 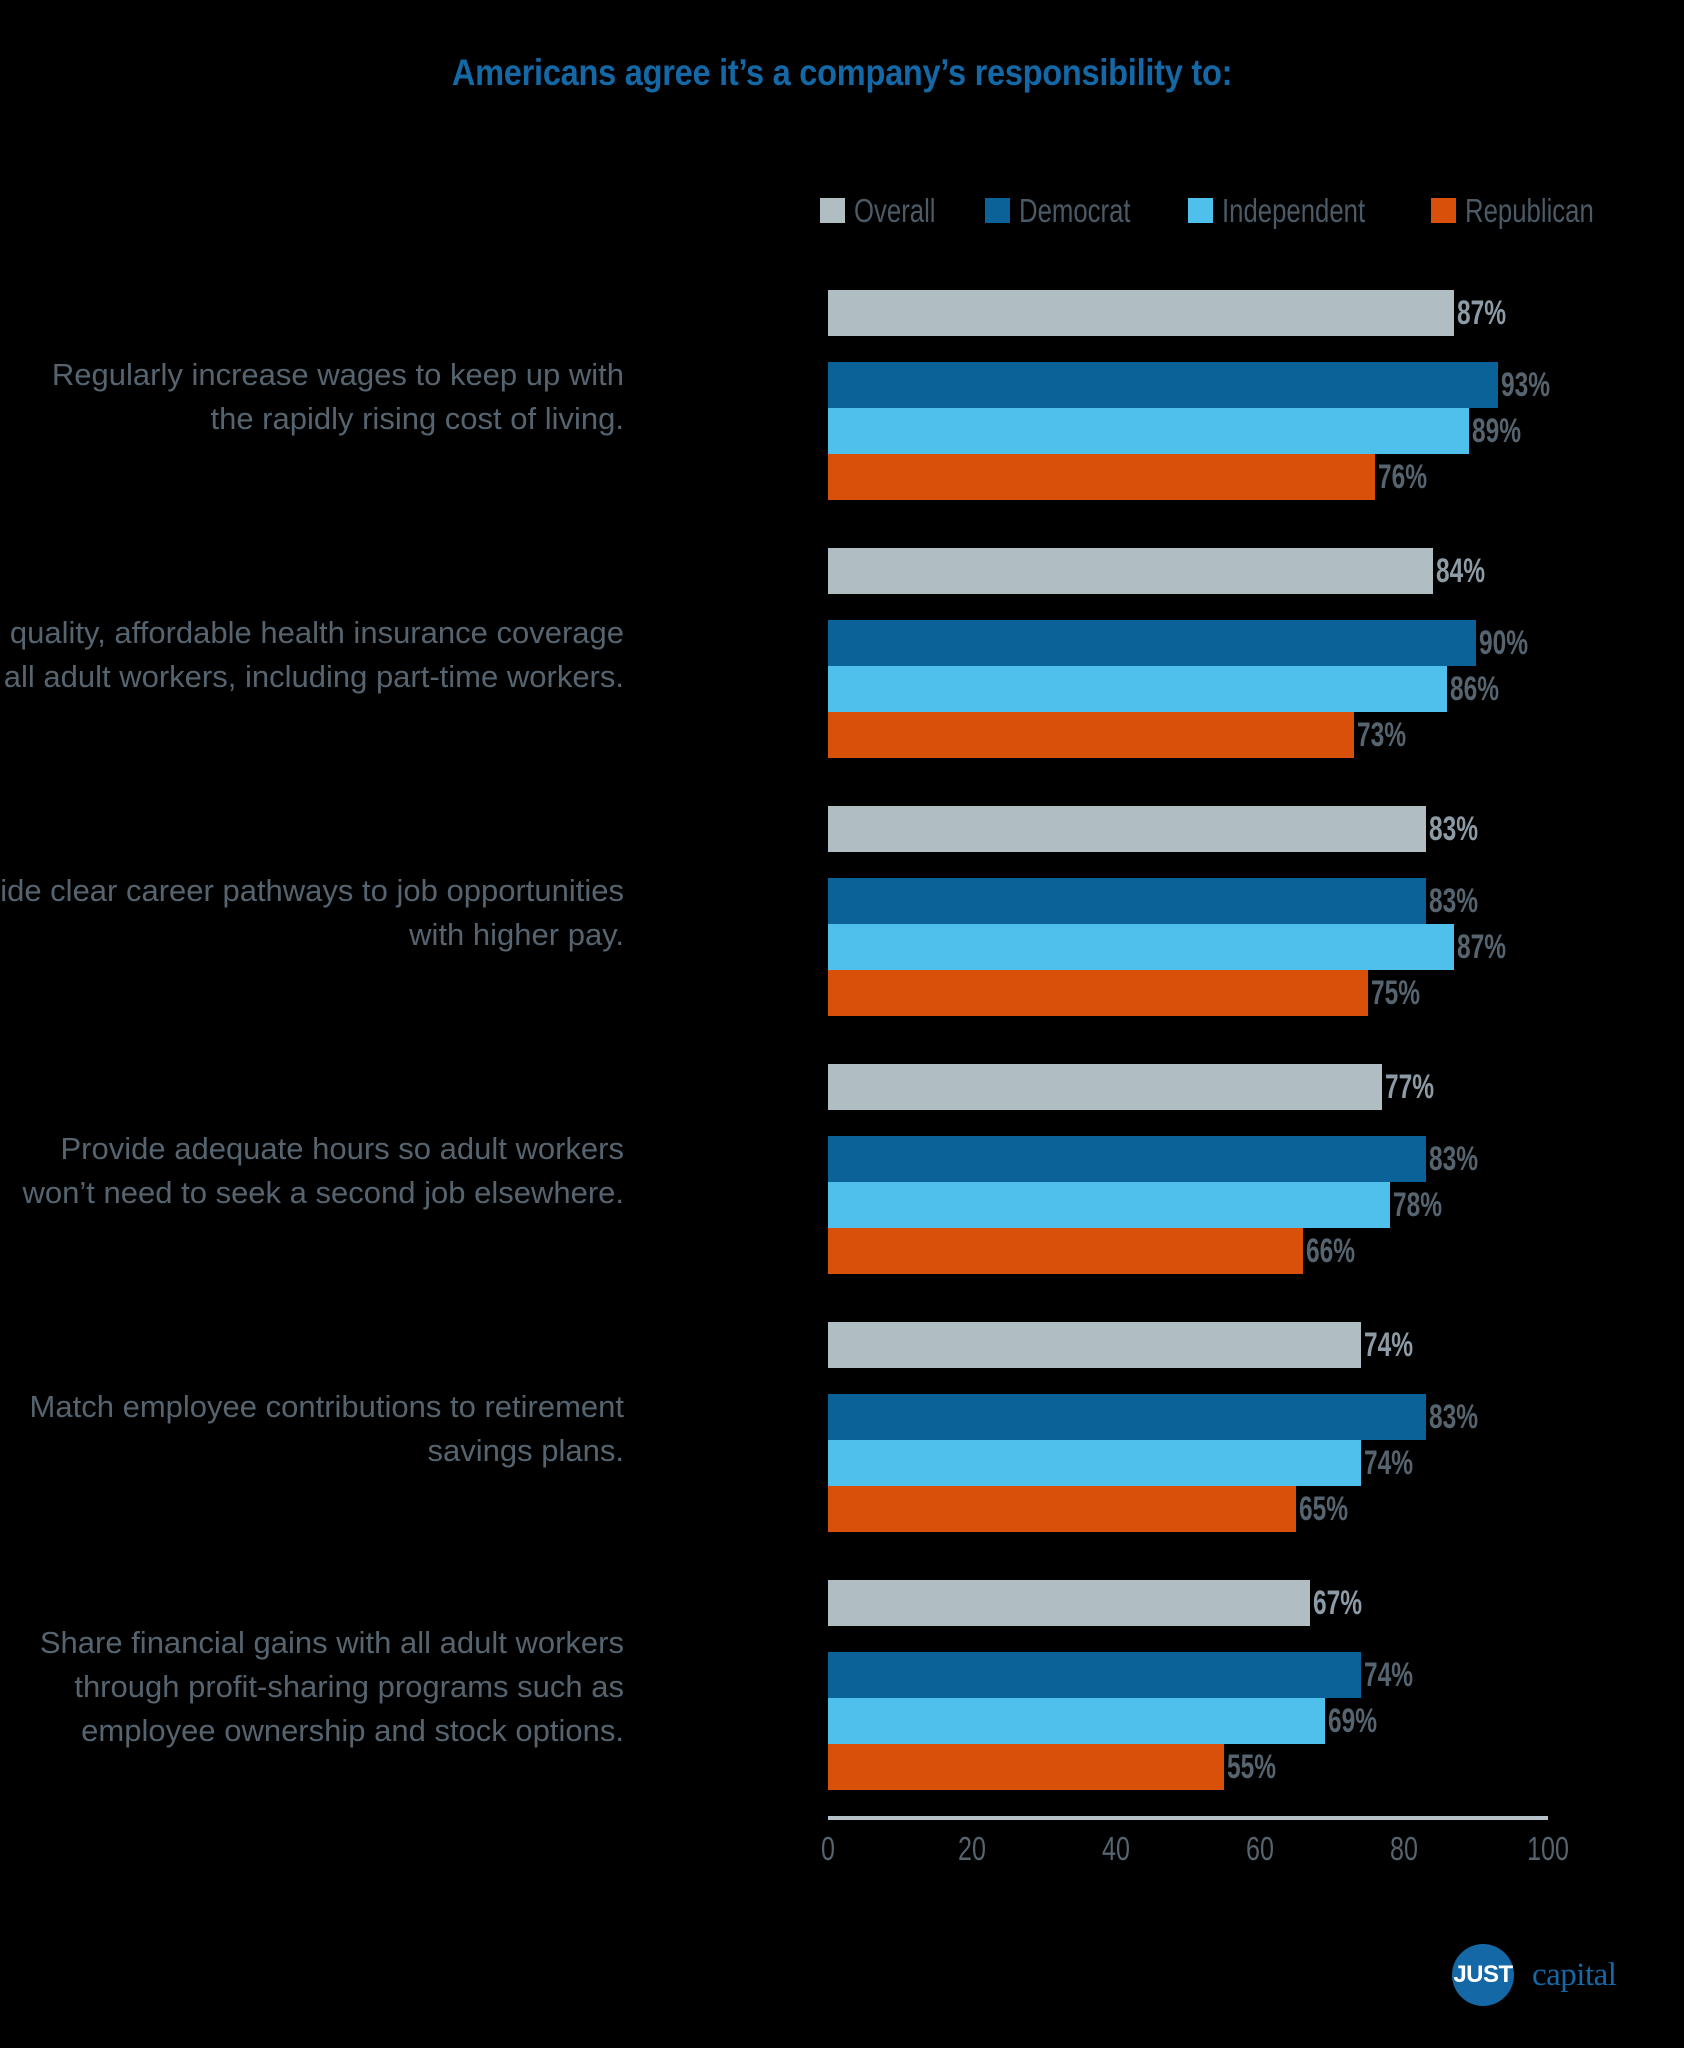 I want to click on bar-row-overall: 67%, so click(x=1256, y=1603).